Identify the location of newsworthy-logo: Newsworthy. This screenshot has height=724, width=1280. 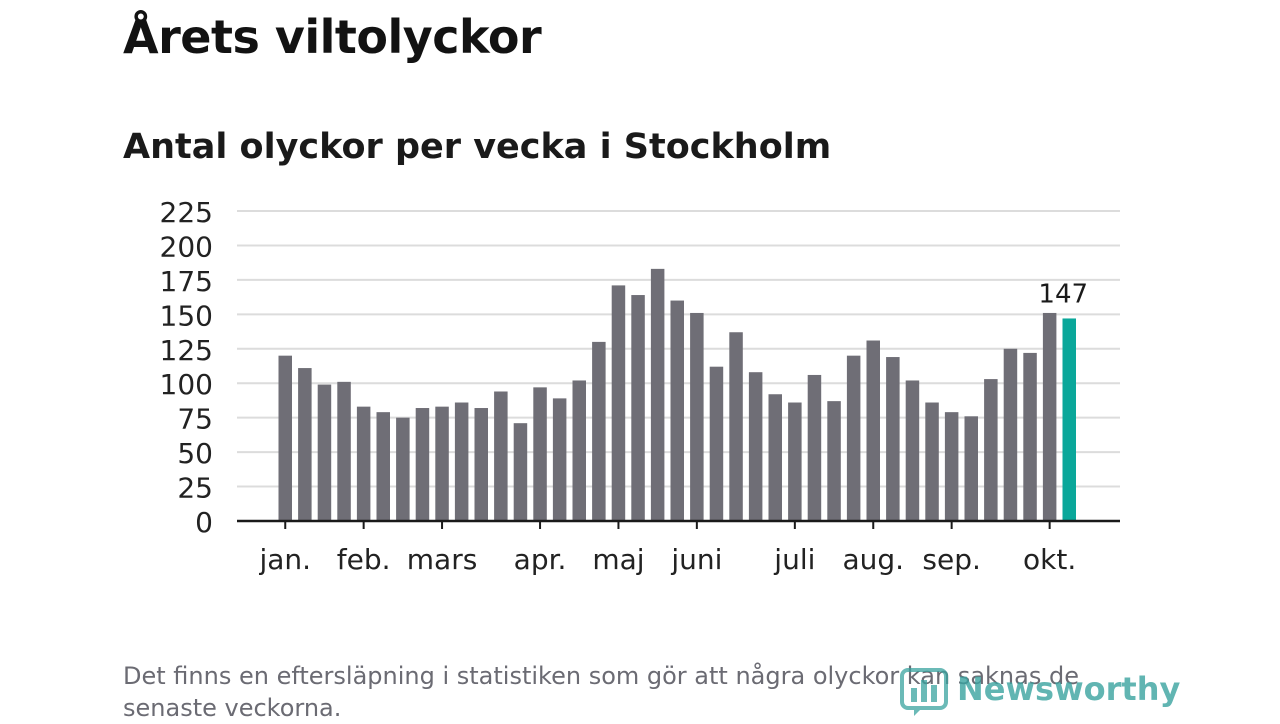
(1040, 694).